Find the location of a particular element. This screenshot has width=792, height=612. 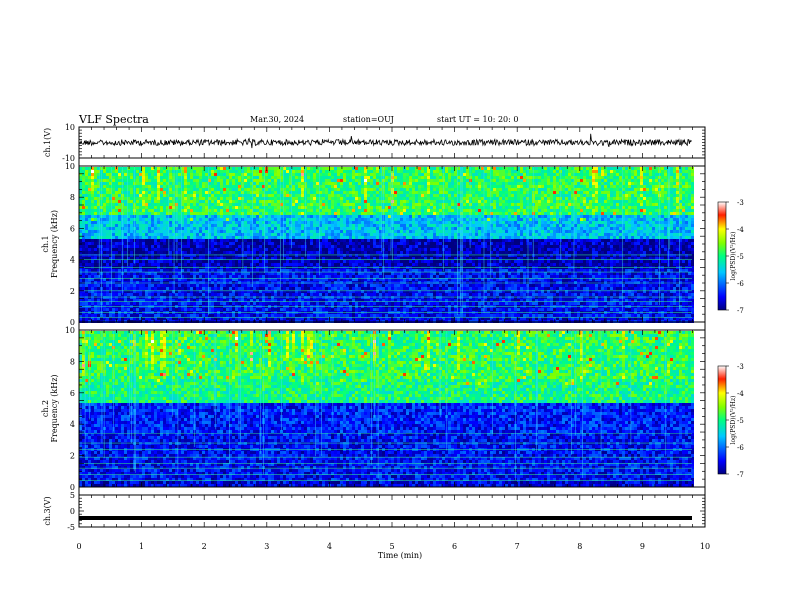

x-tick-label-1: 1 is located at coordinates (141, 546).